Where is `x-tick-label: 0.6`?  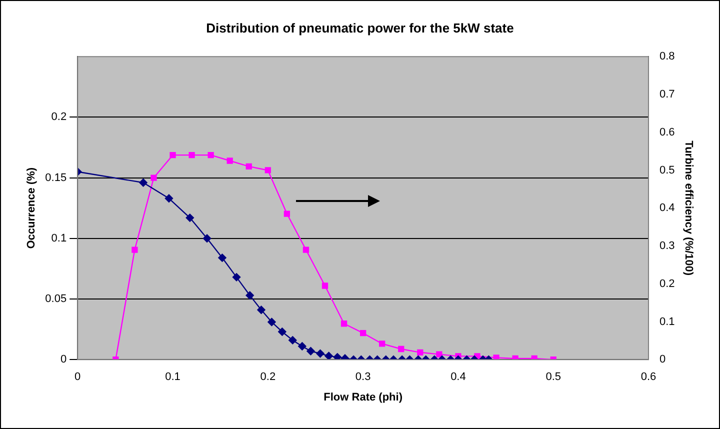 x-tick-label: 0.6 is located at coordinates (648, 377).